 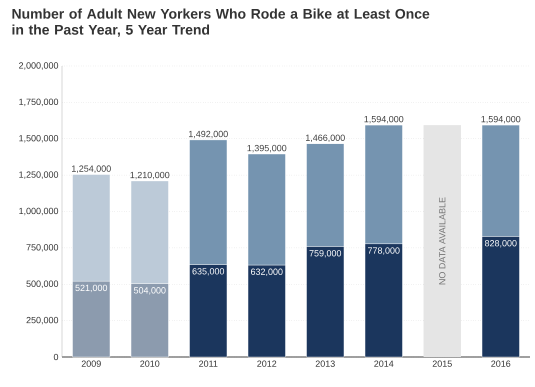 What do you see at coordinates (208, 134) in the screenshot?
I see `total-label: 1,492,000` at bounding box center [208, 134].